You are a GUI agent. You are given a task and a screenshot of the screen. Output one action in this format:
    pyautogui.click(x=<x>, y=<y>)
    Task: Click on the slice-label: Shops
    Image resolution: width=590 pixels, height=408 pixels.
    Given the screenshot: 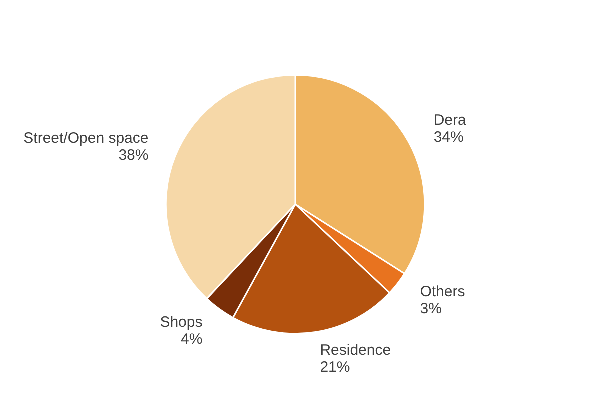 What is the action you would take?
    pyautogui.click(x=181, y=323)
    